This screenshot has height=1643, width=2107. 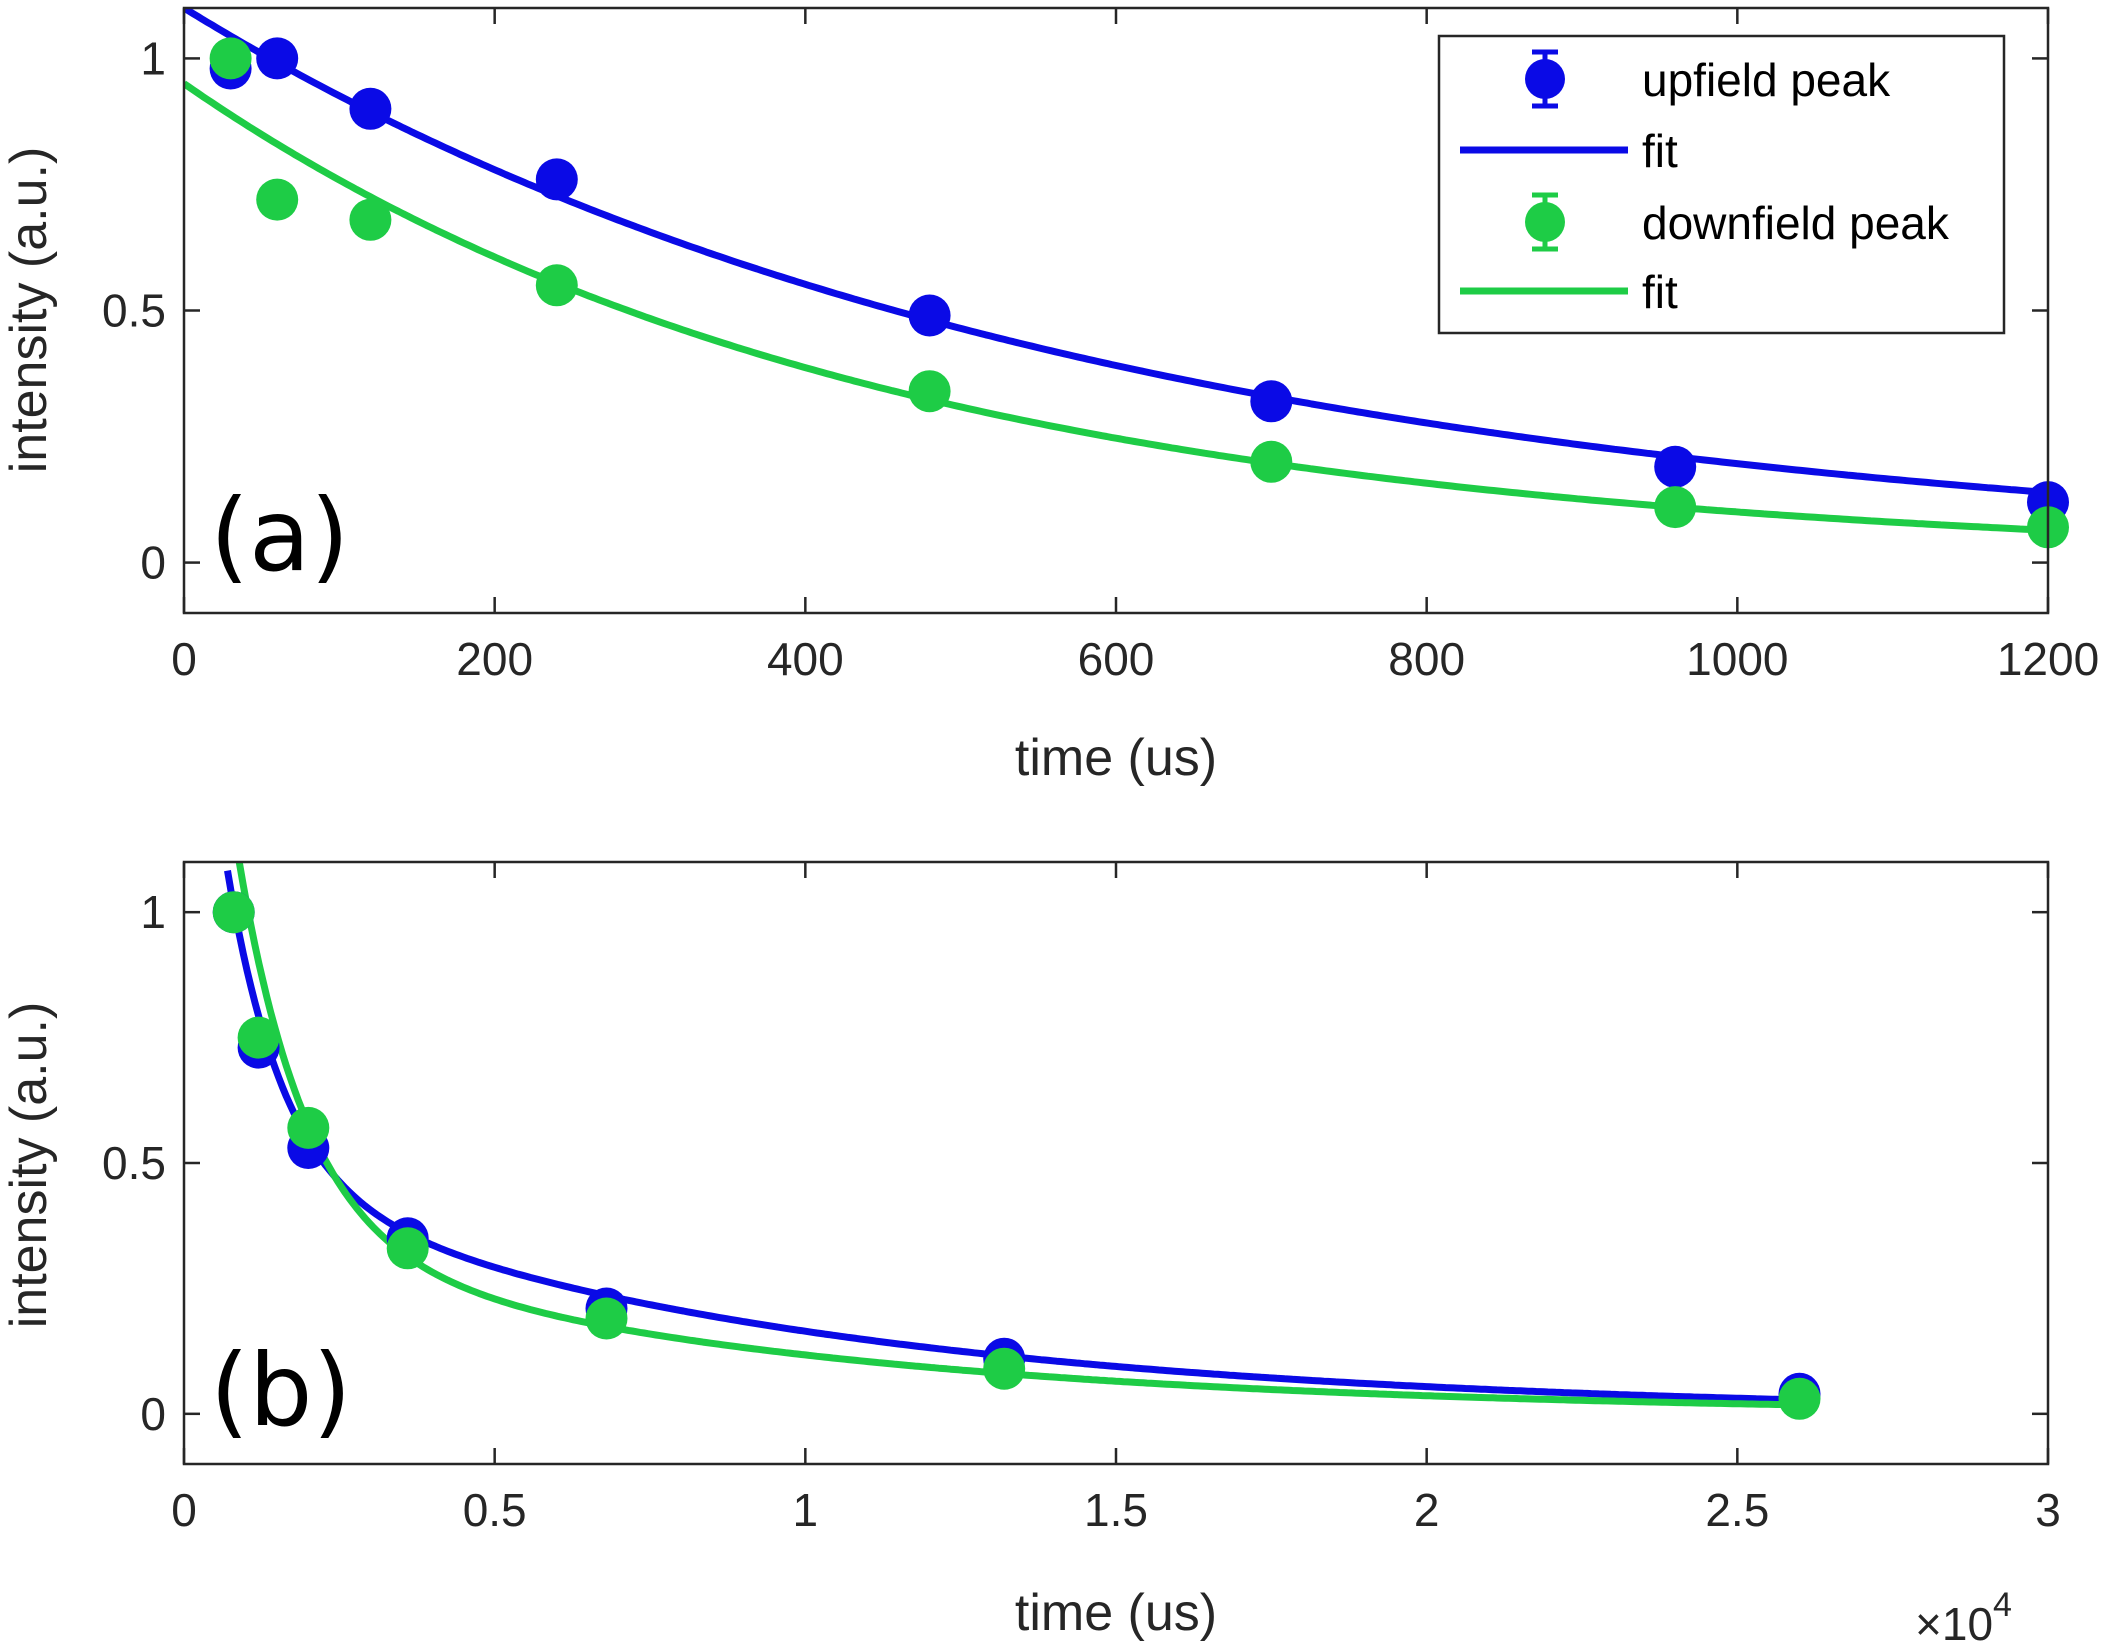 I want to click on legend-label-fit-1: fit, so click(x=1660, y=151).